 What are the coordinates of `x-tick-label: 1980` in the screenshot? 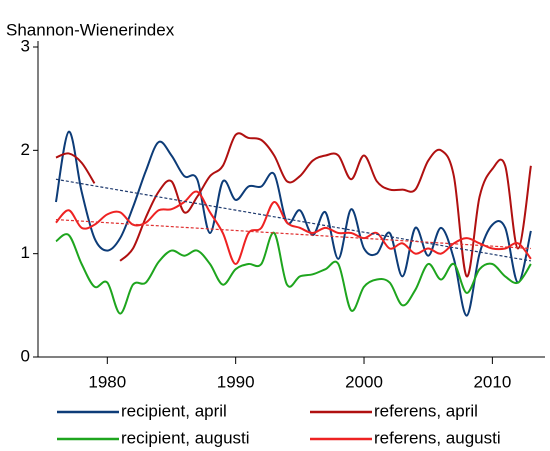 It's located at (107, 381).